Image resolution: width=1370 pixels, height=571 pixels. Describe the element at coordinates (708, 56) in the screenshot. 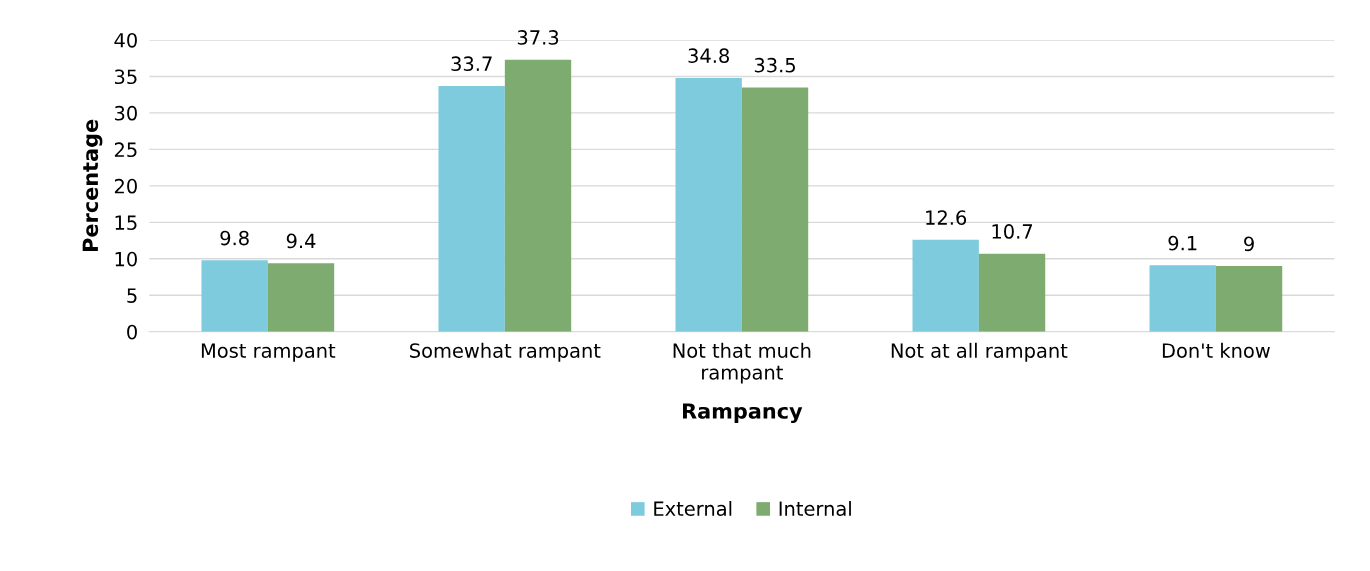

I see `data-label: 34.8` at that location.